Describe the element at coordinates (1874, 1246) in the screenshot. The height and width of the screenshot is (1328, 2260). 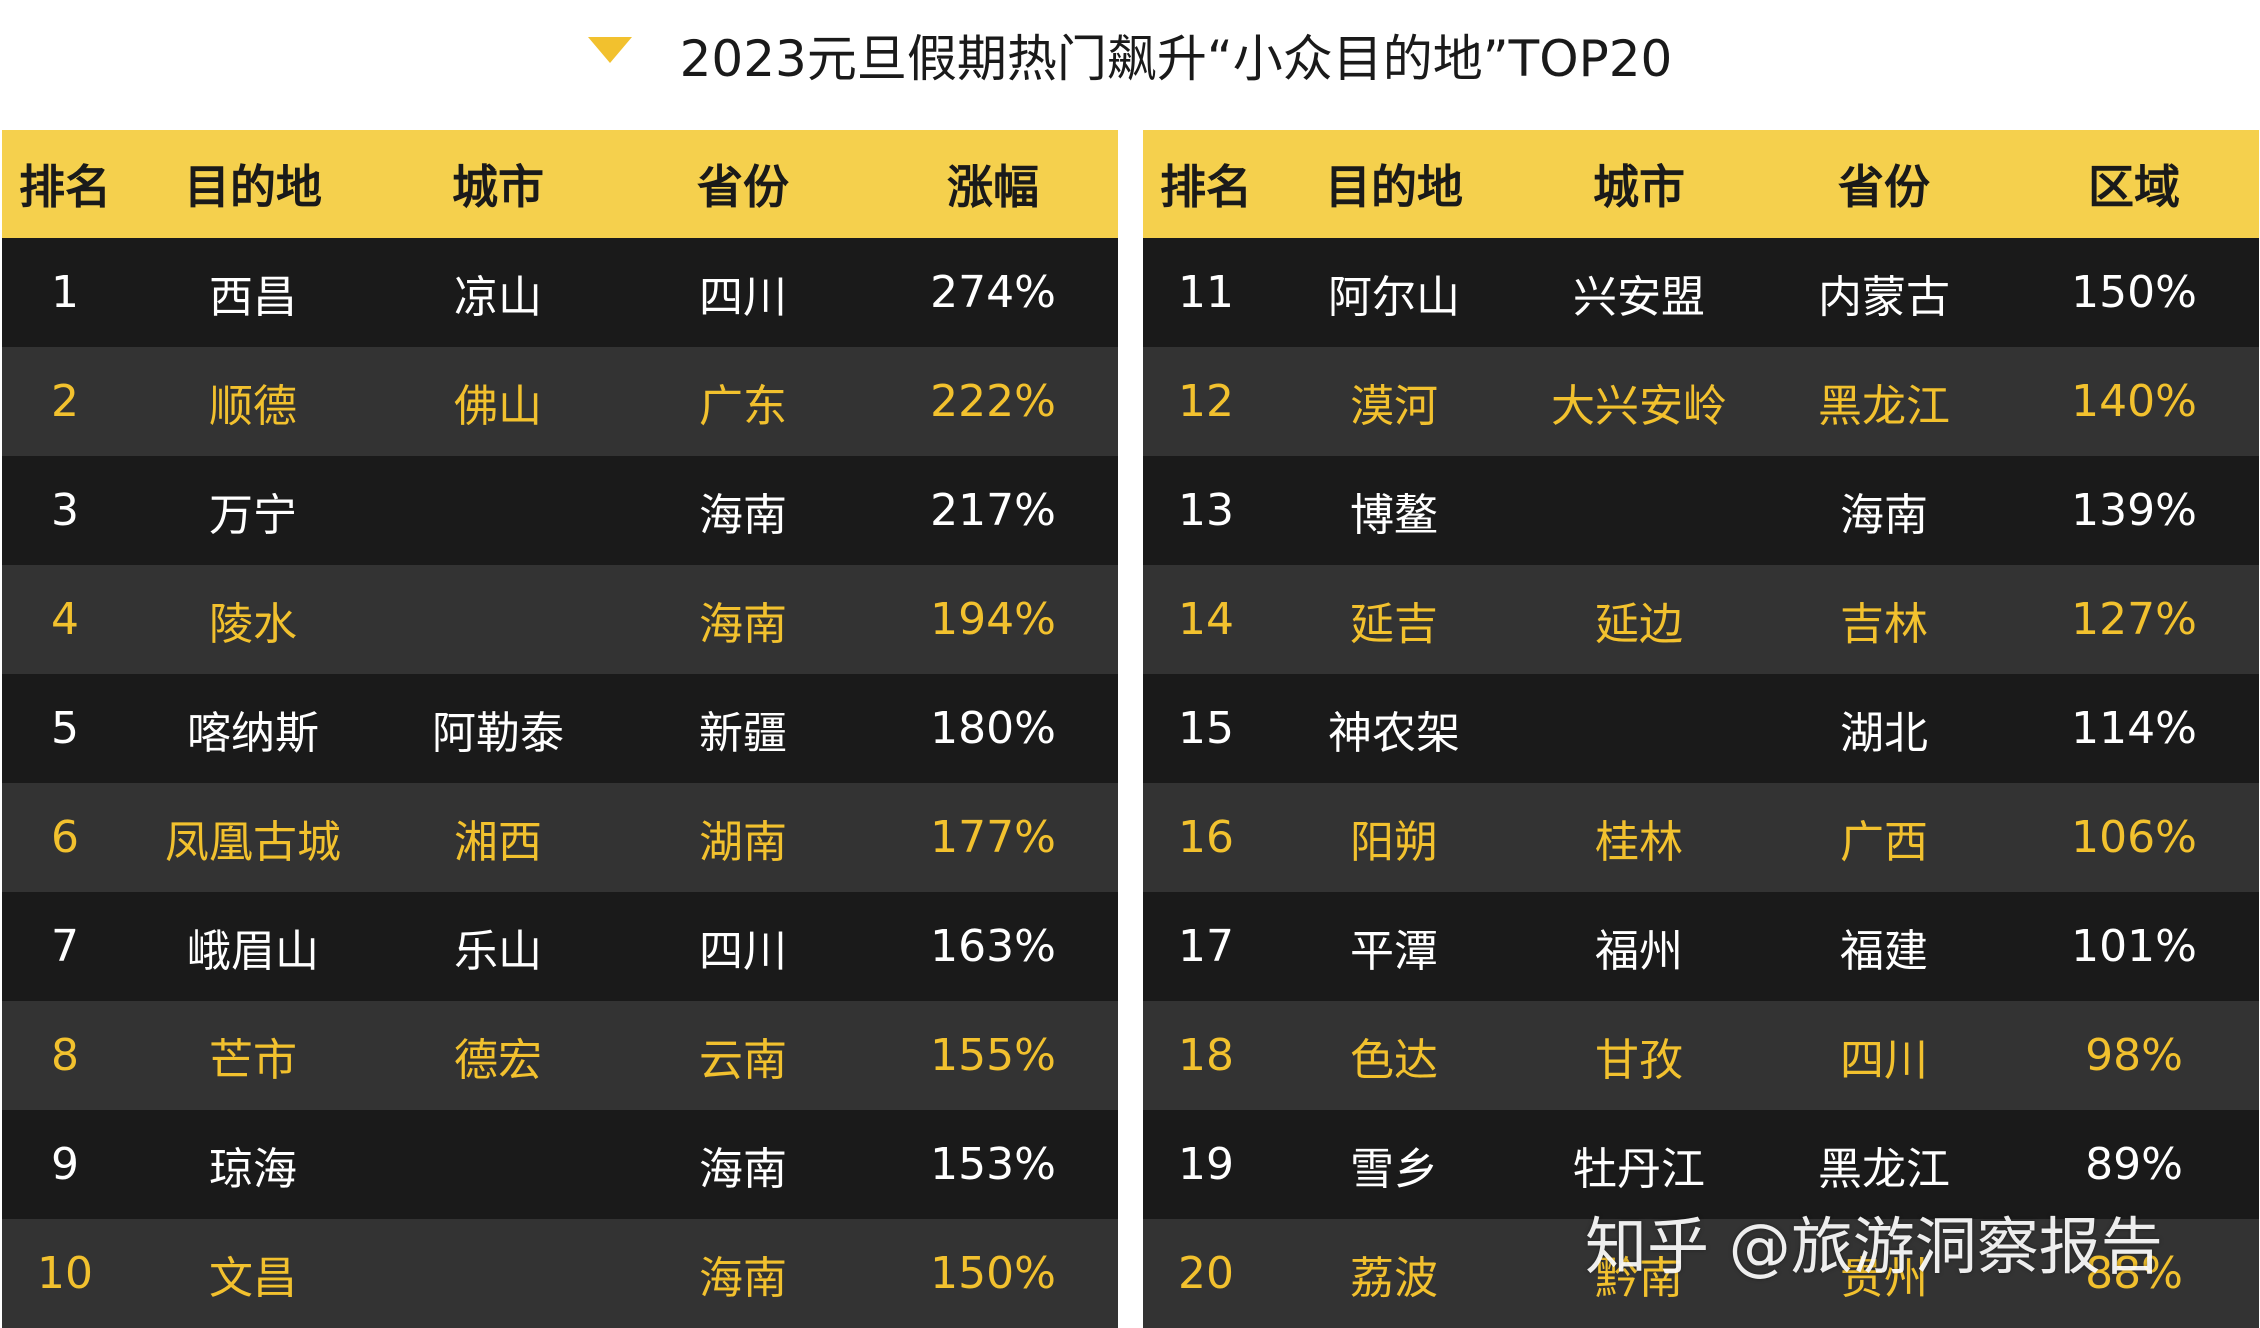
I see `watermark: 知乎 @旅游洞察报告` at that location.